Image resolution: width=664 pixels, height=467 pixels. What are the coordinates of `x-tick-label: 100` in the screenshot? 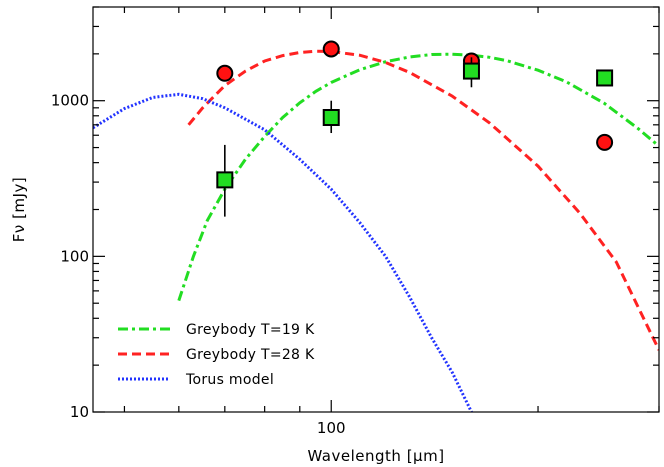 It's located at (331, 428).